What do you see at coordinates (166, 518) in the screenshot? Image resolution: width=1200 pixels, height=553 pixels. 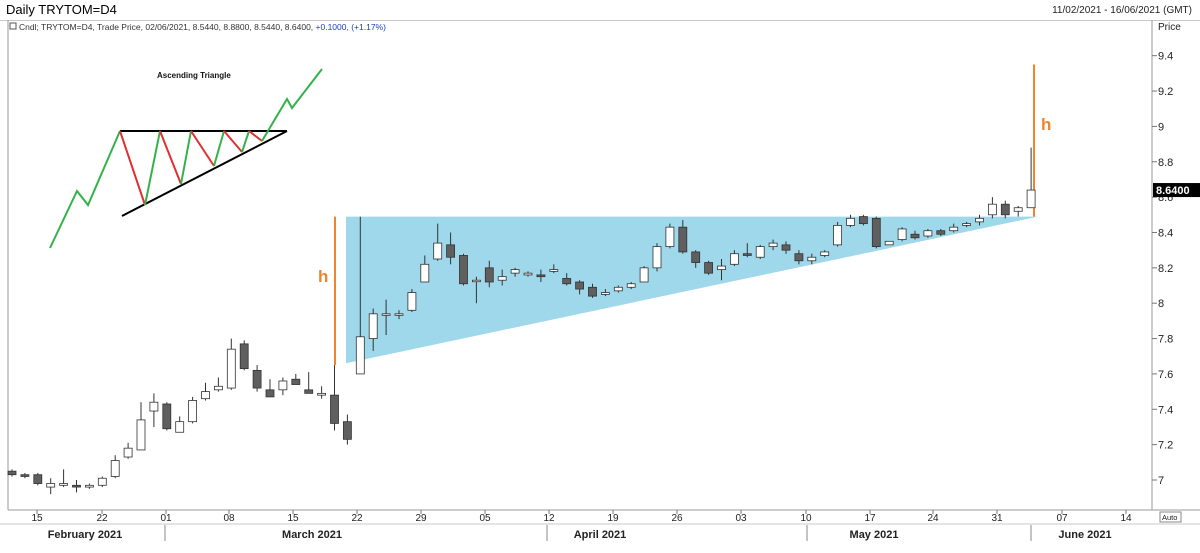 I see `x-day-label: 01` at bounding box center [166, 518].